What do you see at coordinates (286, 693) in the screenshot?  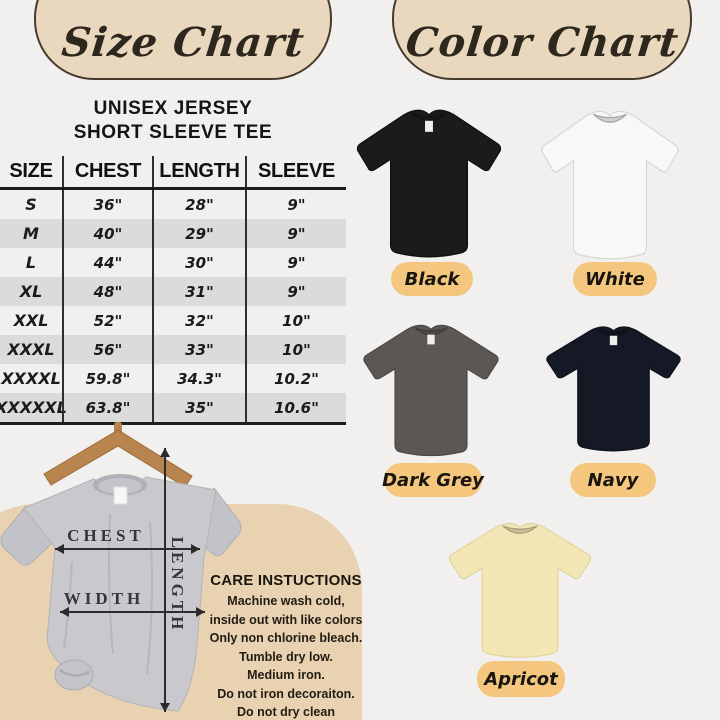 I see `care-line: Do not iron decoraiton.` at bounding box center [286, 693].